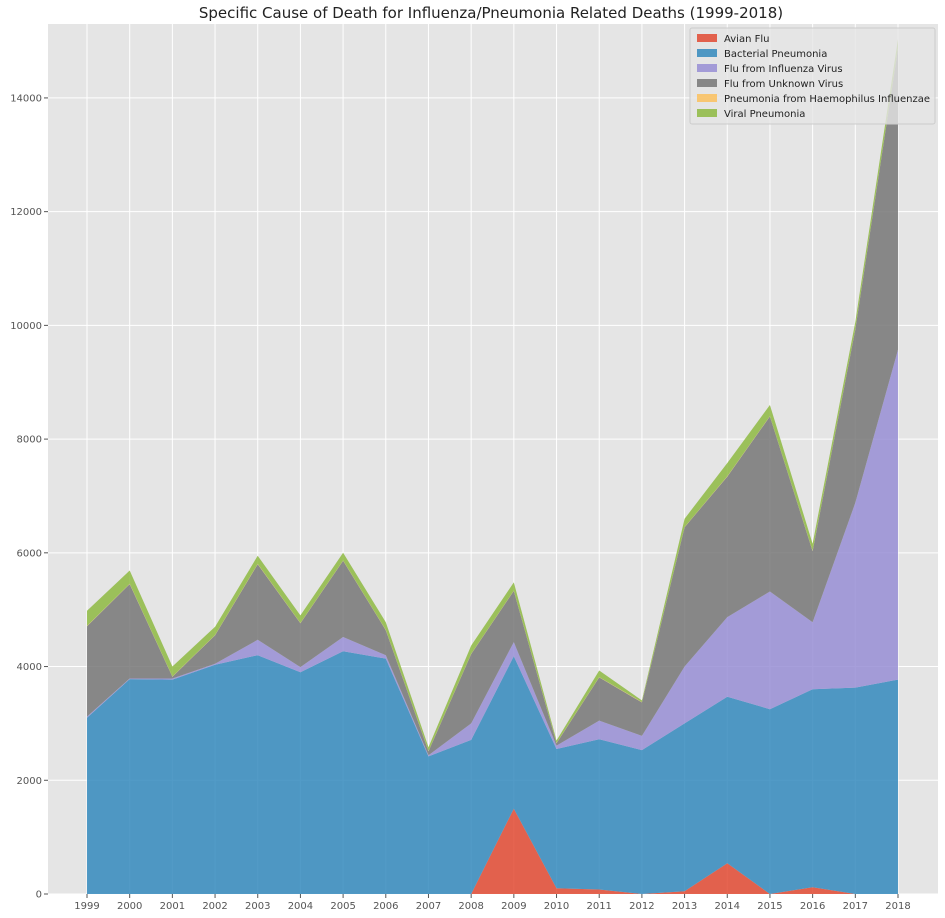 This screenshot has height=918, width=945. Describe the element at coordinates (855, 906) in the screenshot. I see `x-tick-label: 2017` at that location.